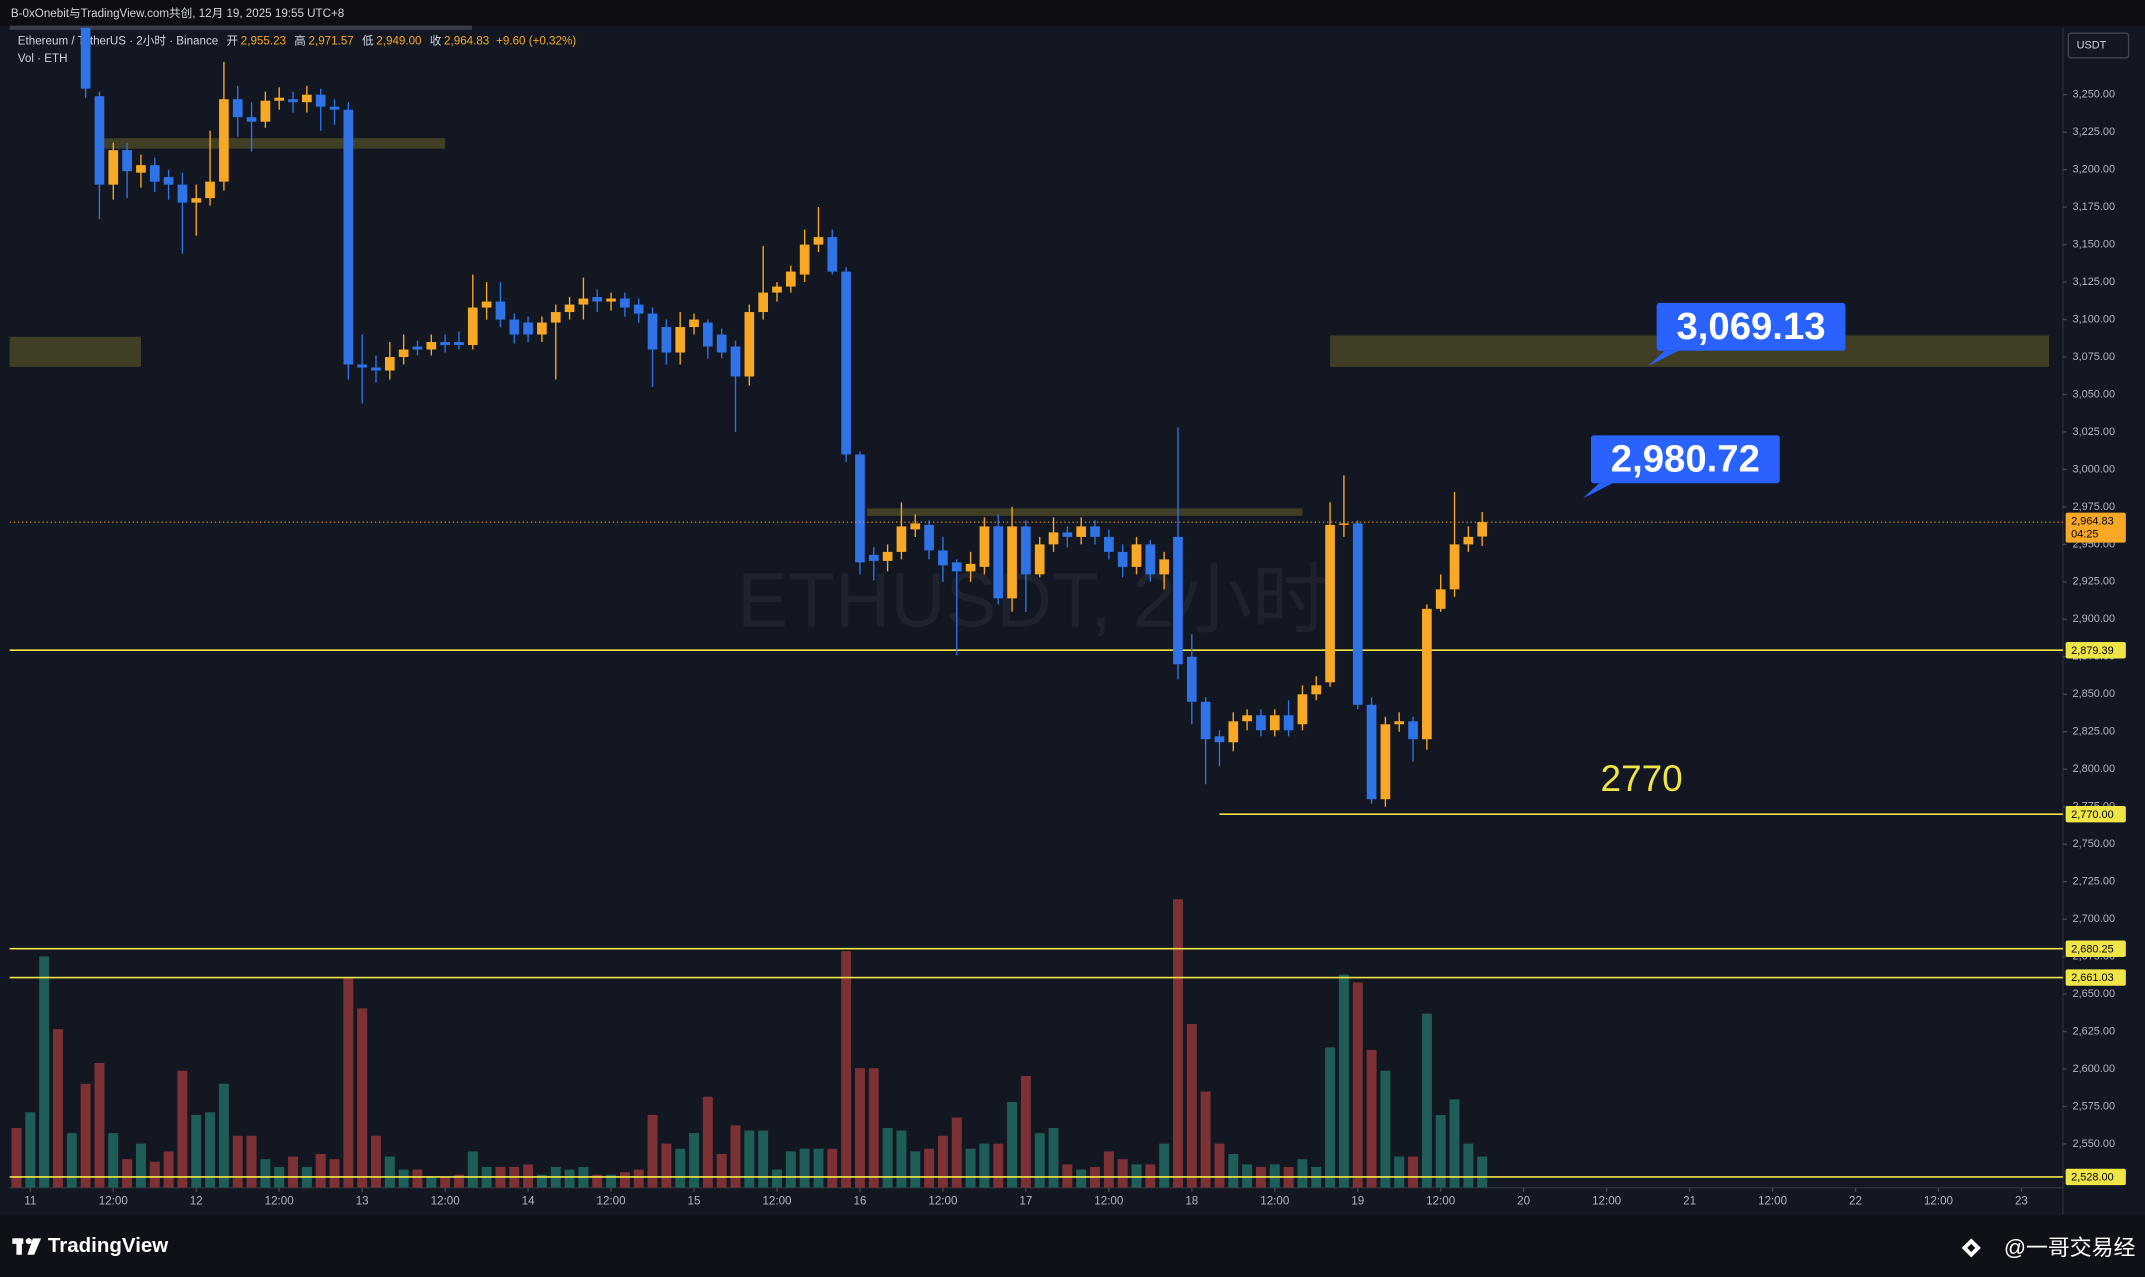 The width and height of the screenshot is (2145, 1277). Describe the element at coordinates (2093, 732) in the screenshot. I see `y-tick-label: 2,825.00` at that location.